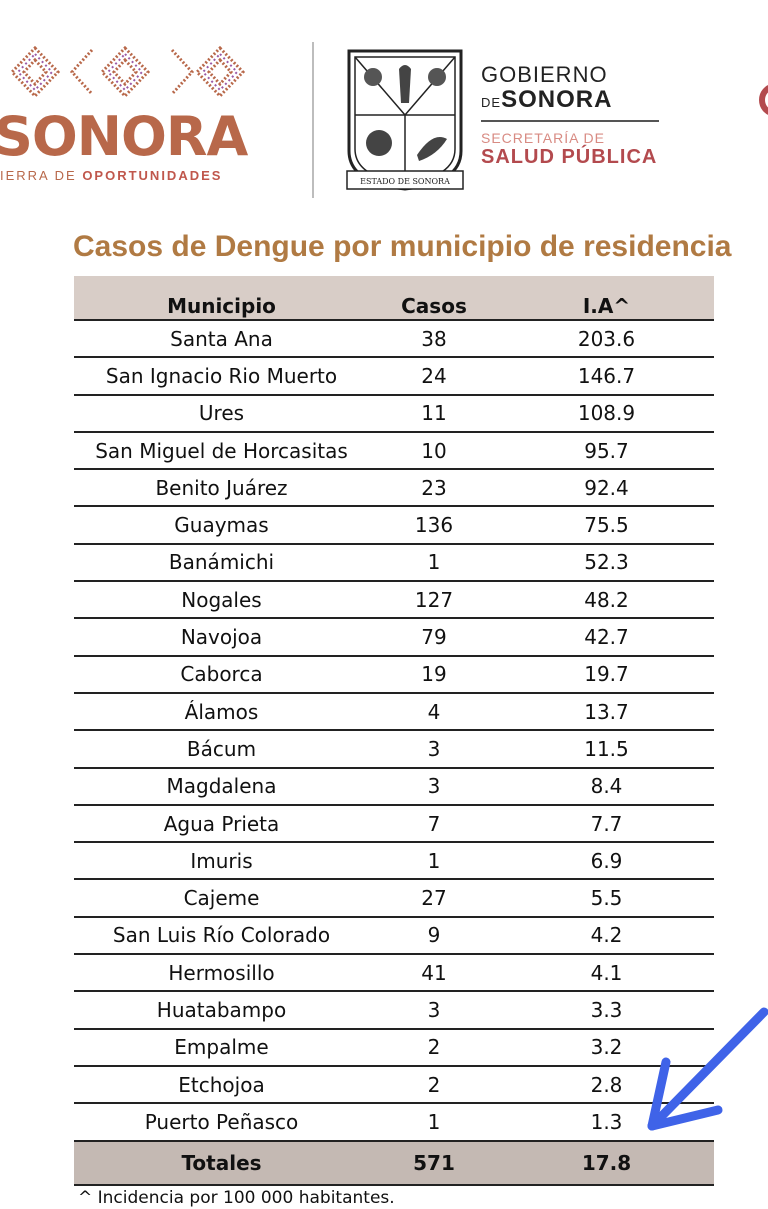  I want to click on cell-ia: 5.5, so click(606, 898).